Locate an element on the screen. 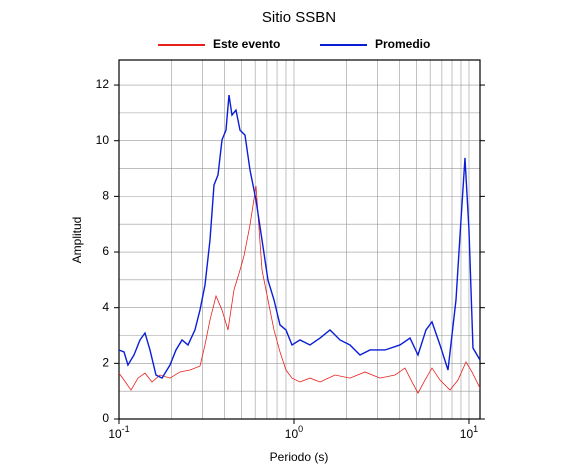 This screenshot has height=475, width=586. legend-label: Este evento is located at coordinates (246, 44).